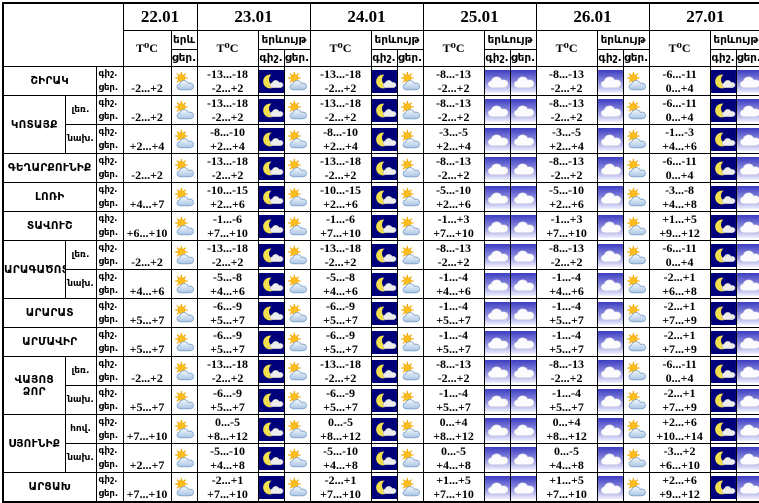 The height and width of the screenshot is (503, 759). Describe the element at coordinates (49, 313) in the screenshot. I see `region-label: ԱՐԱՐԱՏ` at that location.